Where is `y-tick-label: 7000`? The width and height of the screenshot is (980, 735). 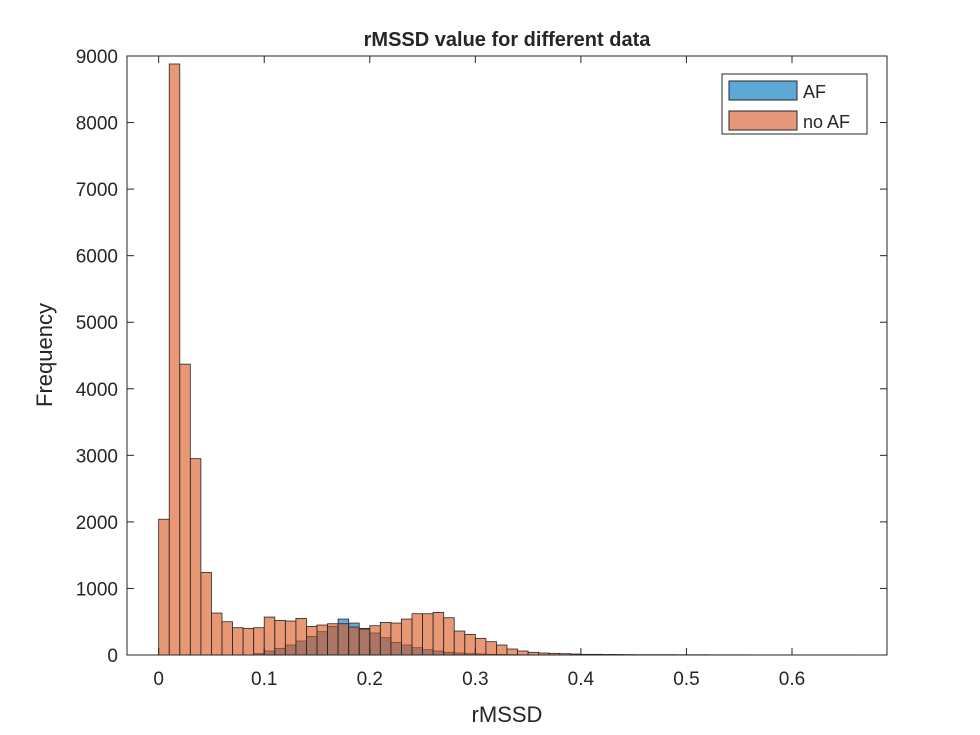 y-tick-label: 7000 is located at coordinates (97, 190).